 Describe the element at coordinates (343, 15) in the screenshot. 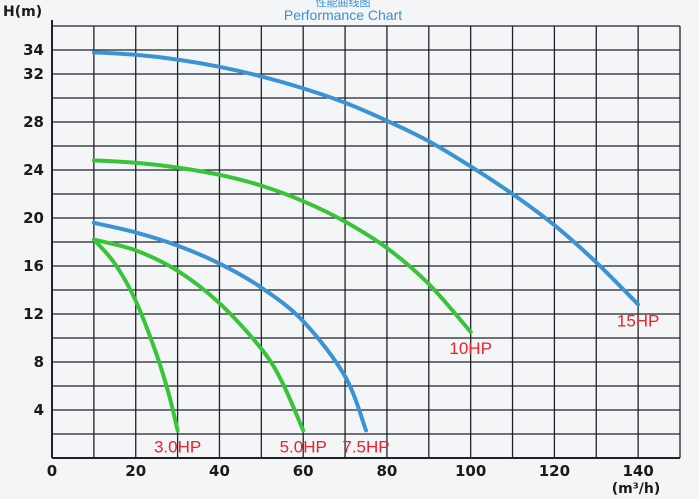

I see `chart-title: Performance Chart` at that location.